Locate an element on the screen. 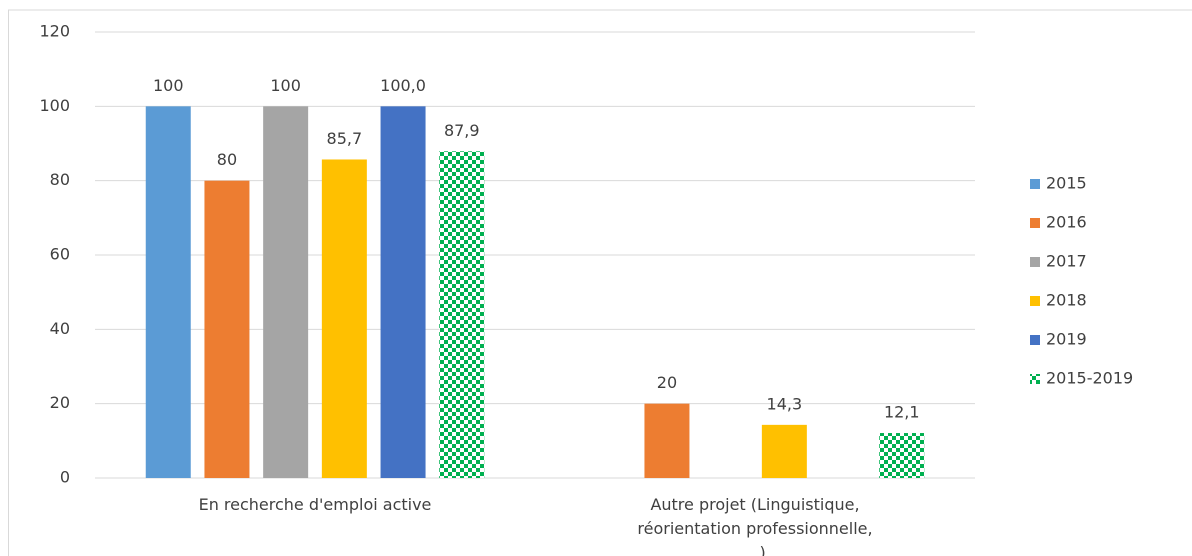 This screenshot has width=1192, height=556. legend-label: 2017 is located at coordinates (1066, 261).